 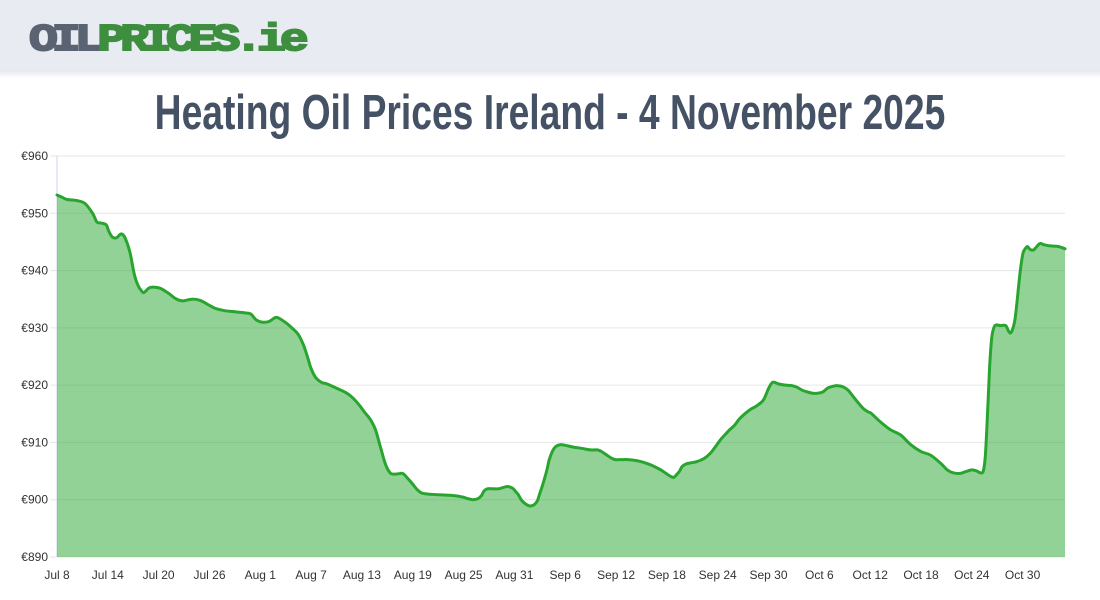 What do you see at coordinates (34, 442) in the screenshot?
I see `svg-text: €910` at bounding box center [34, 442].